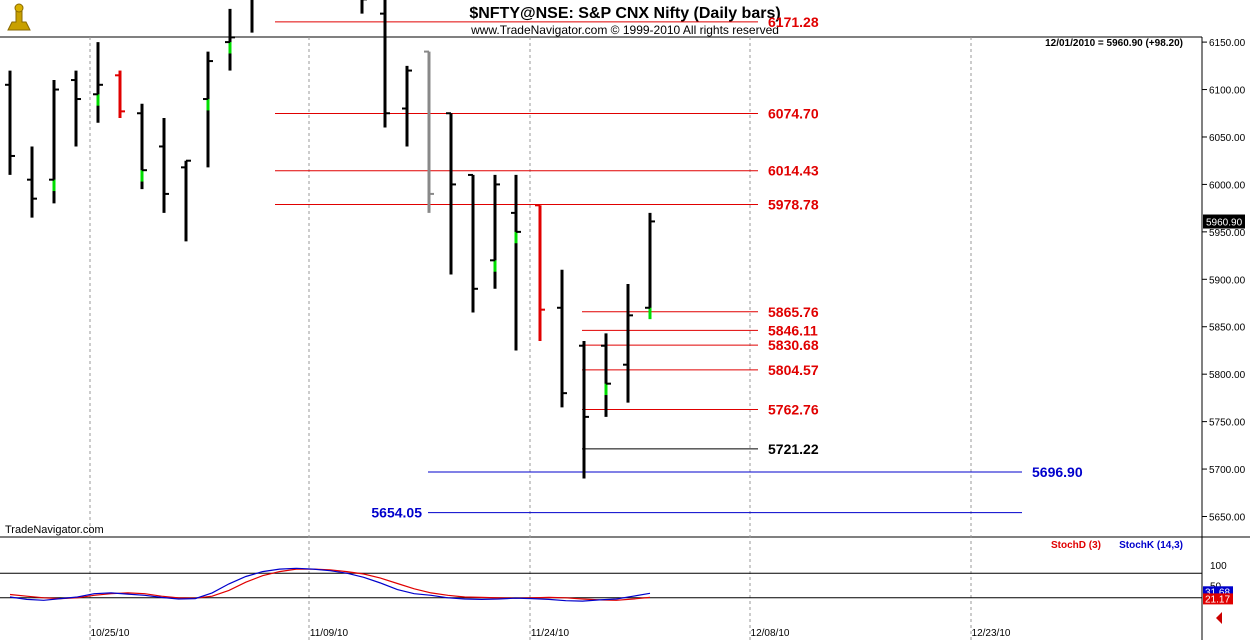  Describe the element at coordinates (793, 171) in the screenshot. I see `level-label: 6014.43` at that location.